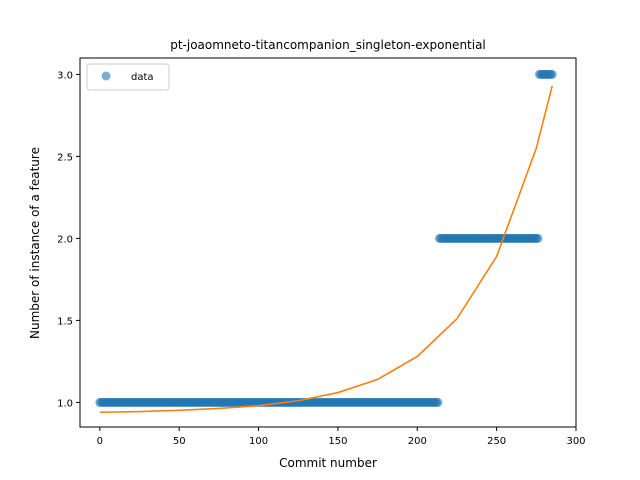 The width and height of the screenshot is (640, 480). Describe the element at coordinates (65, 321) in the screenshot. I see `y-tick-label: 1.5` at that location.